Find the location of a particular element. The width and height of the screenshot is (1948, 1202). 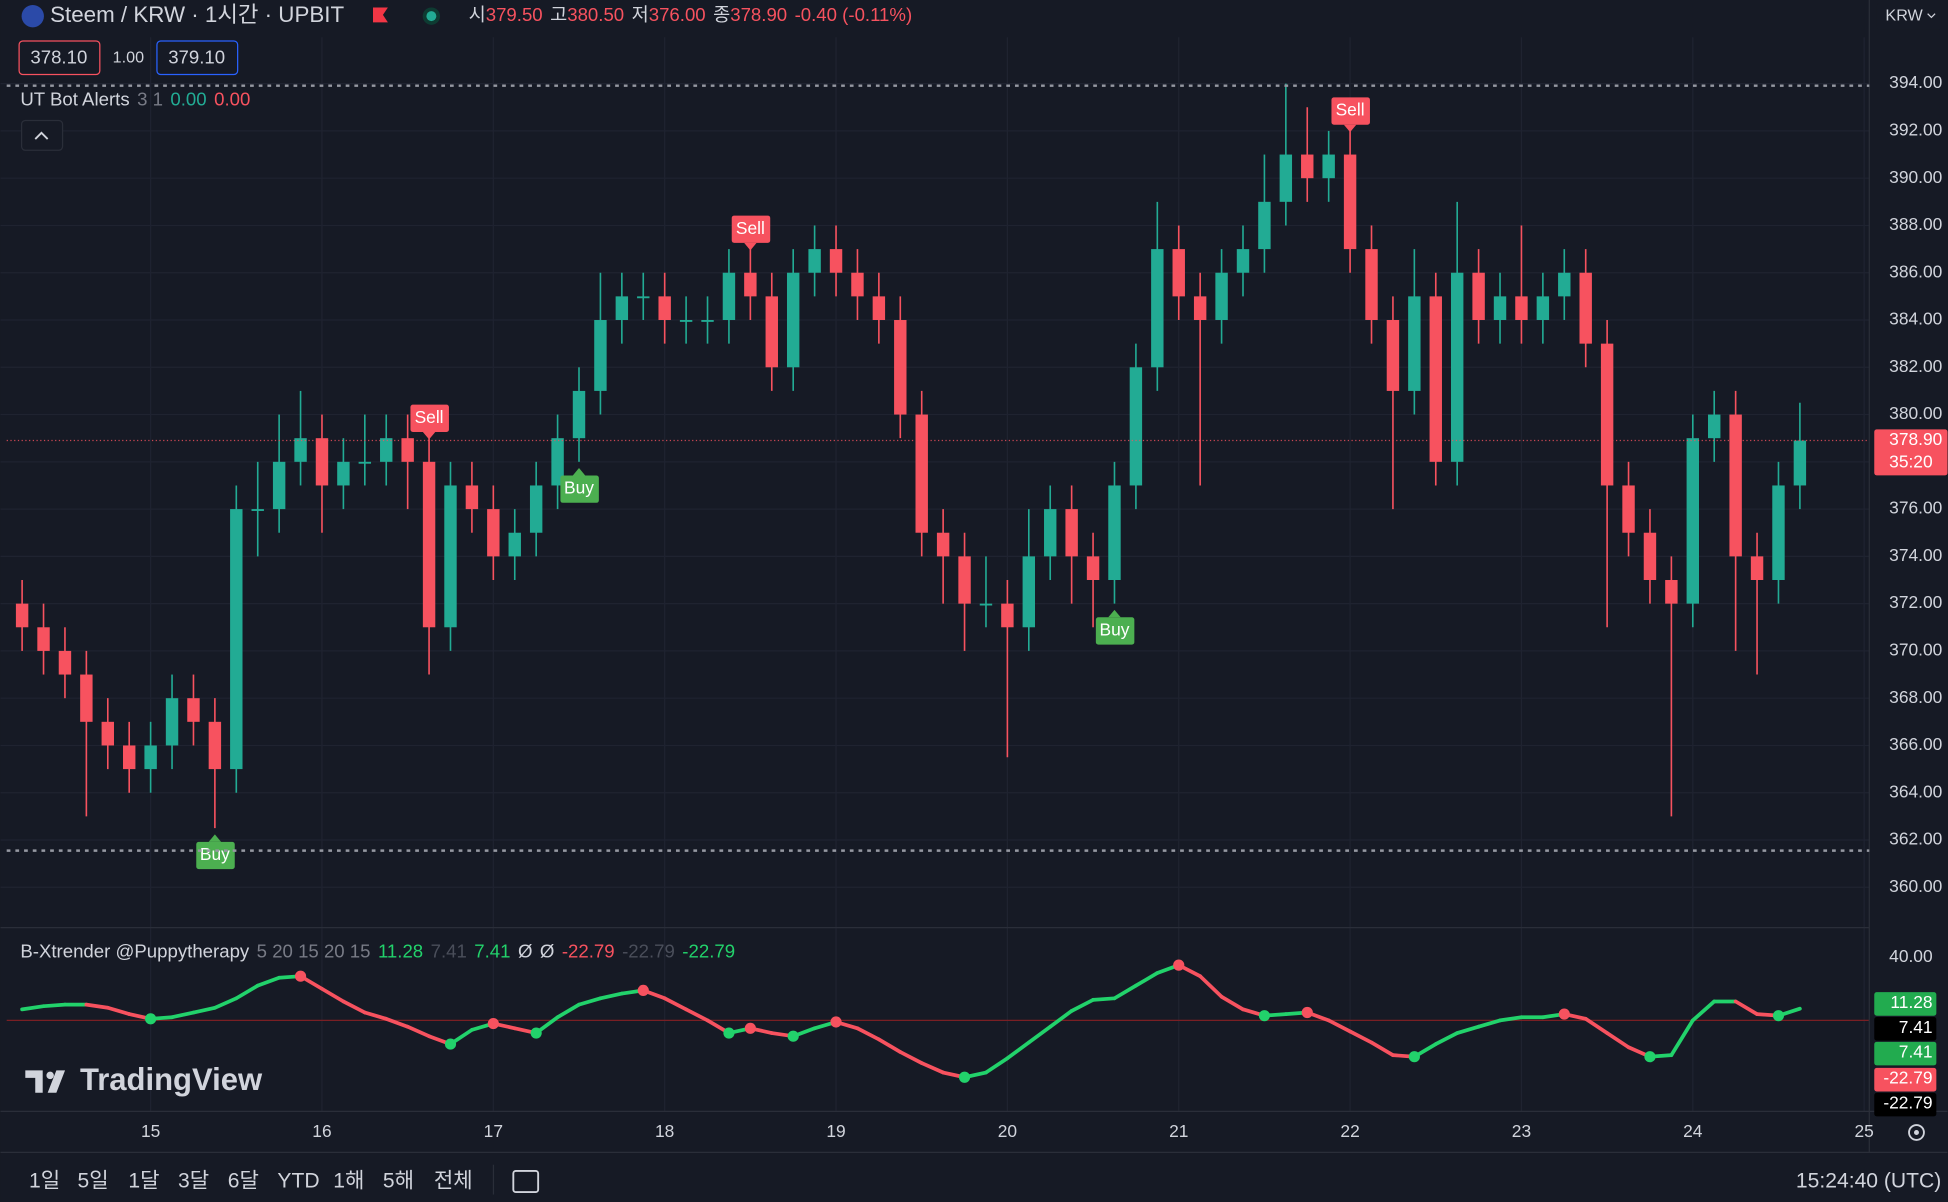

date-range-icon is located at coordinates (526, 1181).